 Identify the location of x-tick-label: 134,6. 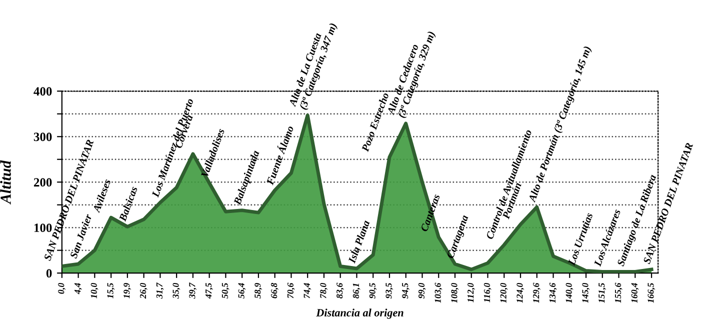
(553, 292).